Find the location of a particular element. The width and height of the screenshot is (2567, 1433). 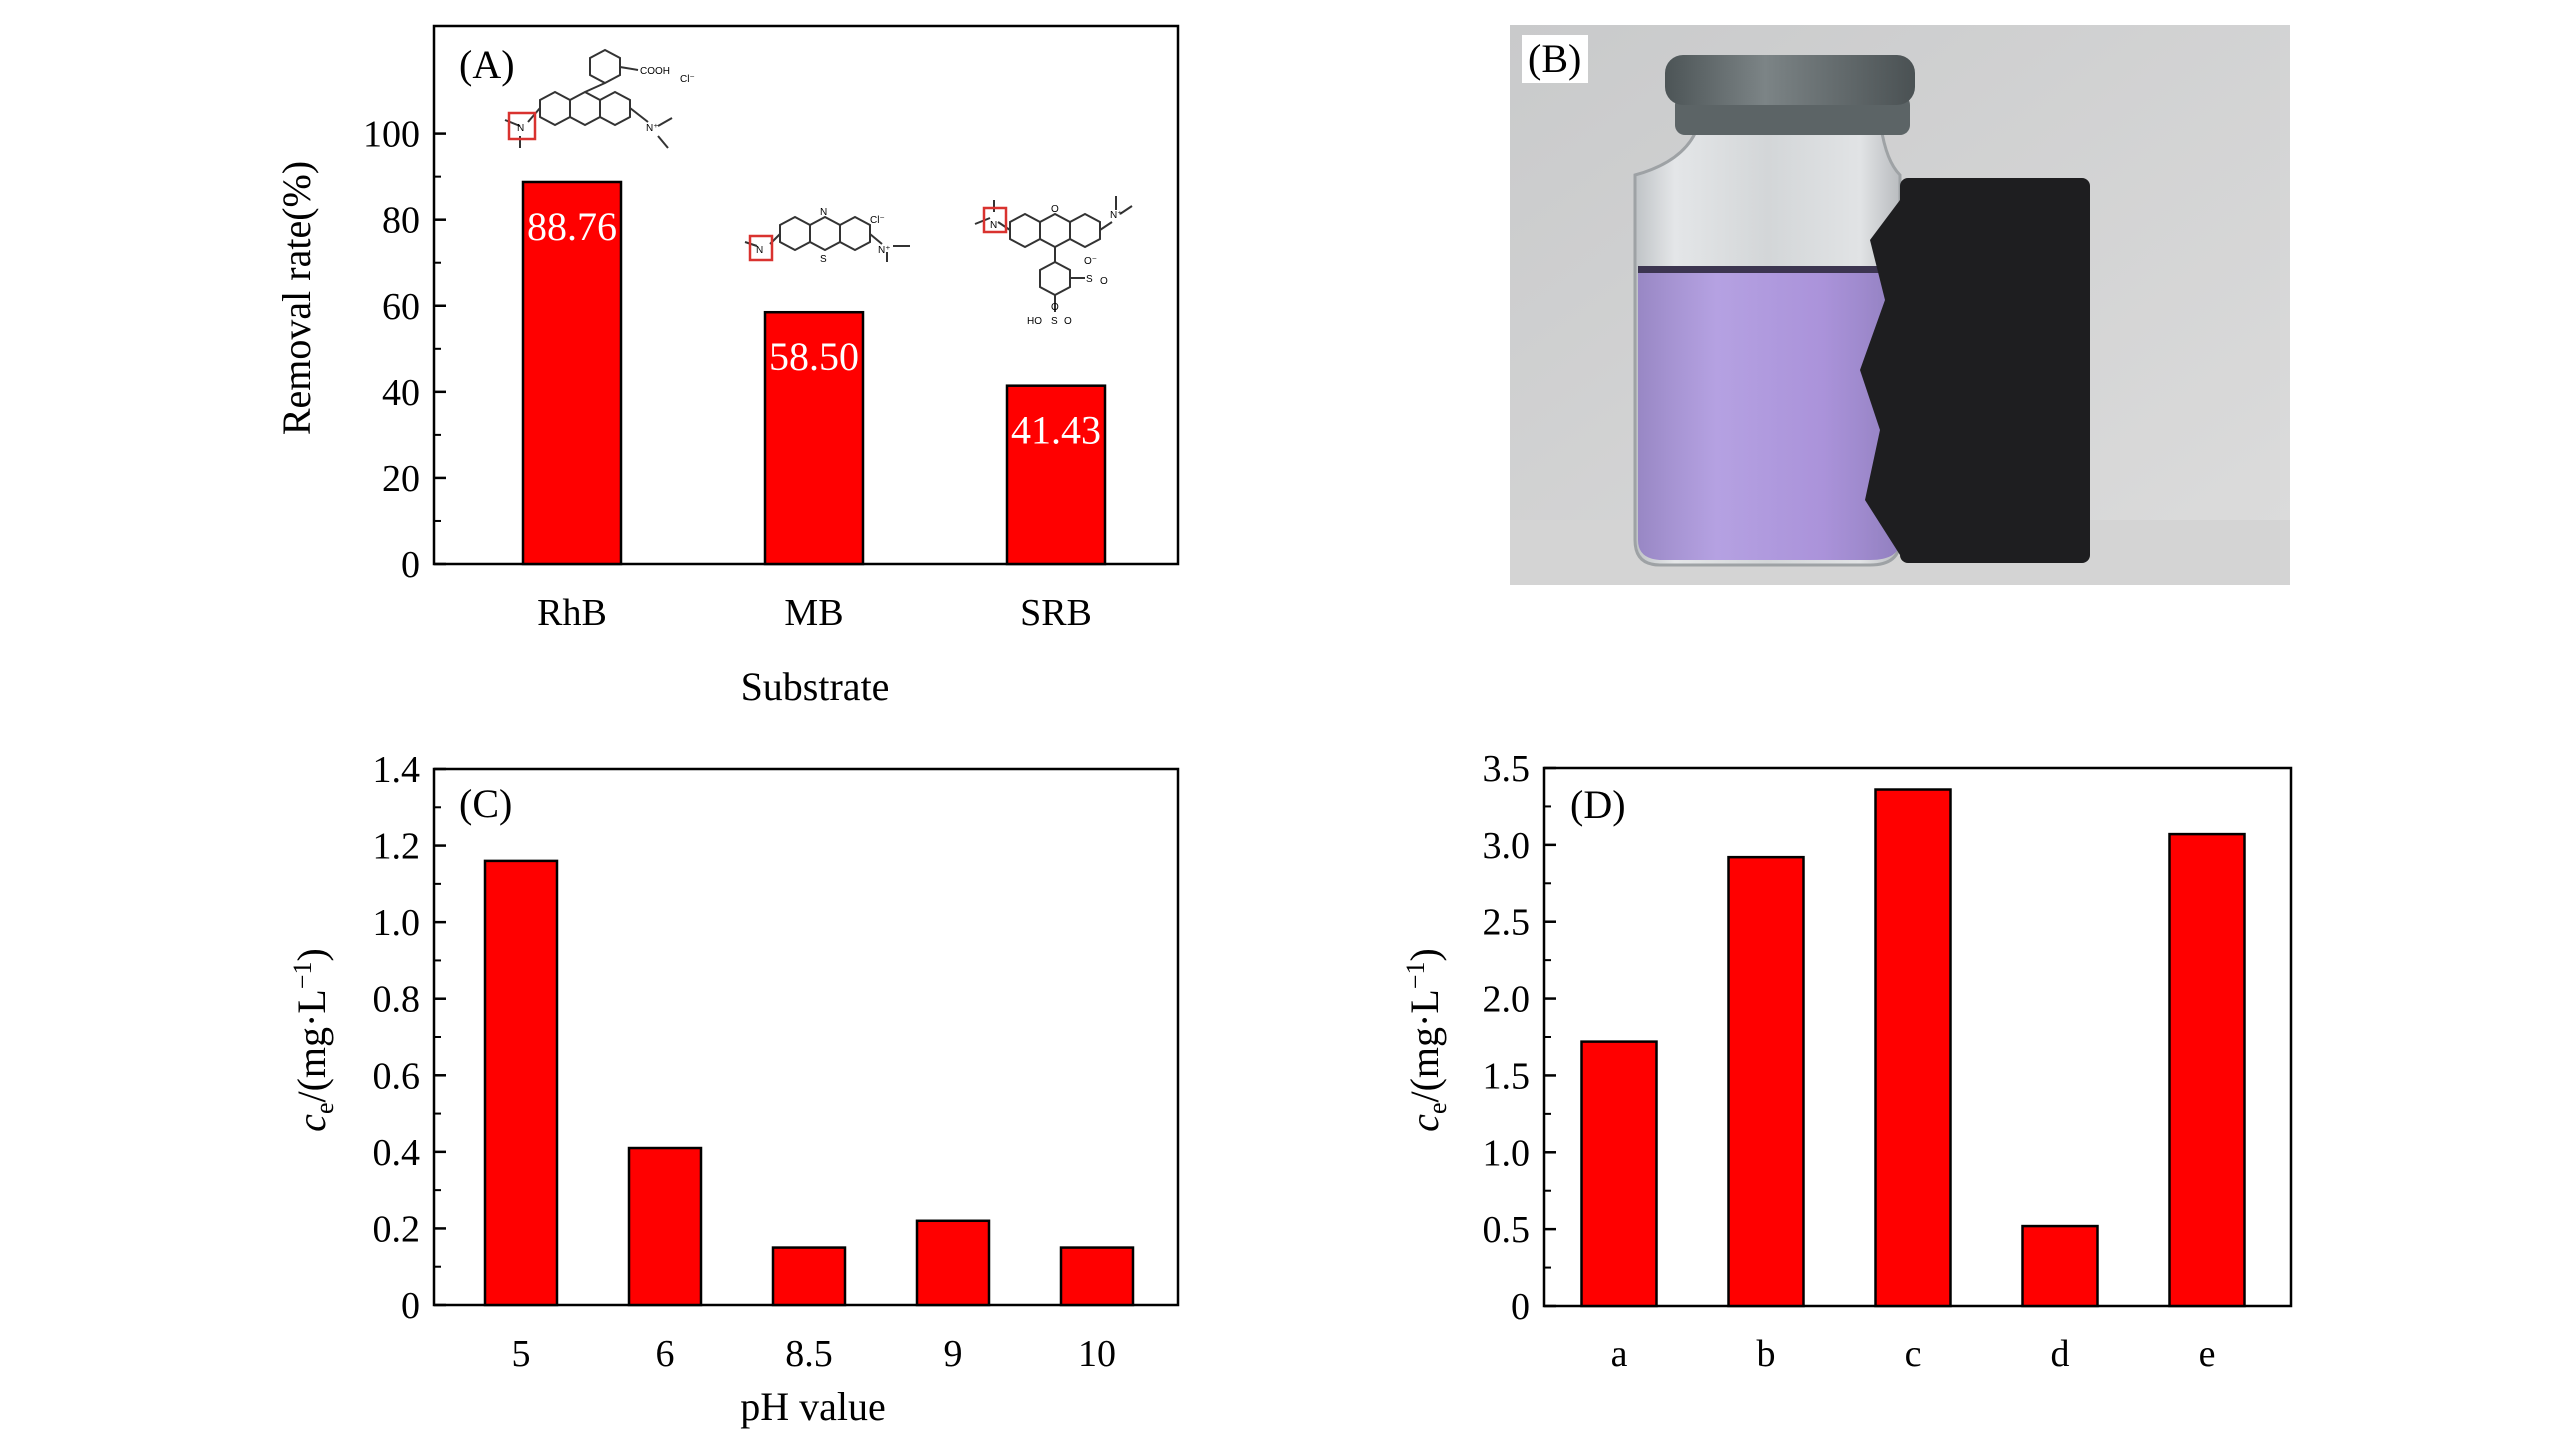

panel-b-label: (B) is located at coordinates (1554, 58).